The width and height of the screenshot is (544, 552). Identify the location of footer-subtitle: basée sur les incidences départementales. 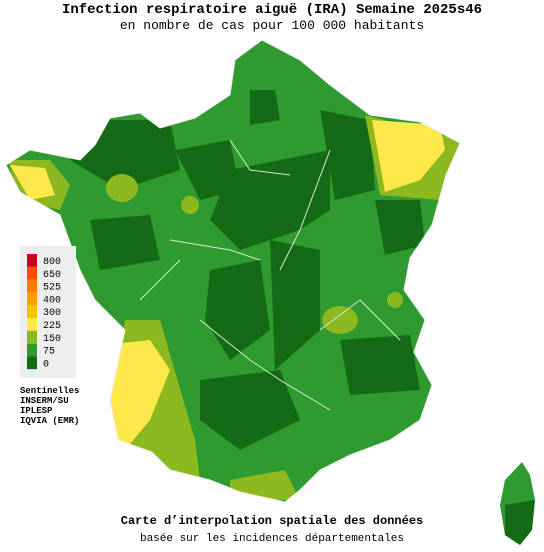
(272, 539).